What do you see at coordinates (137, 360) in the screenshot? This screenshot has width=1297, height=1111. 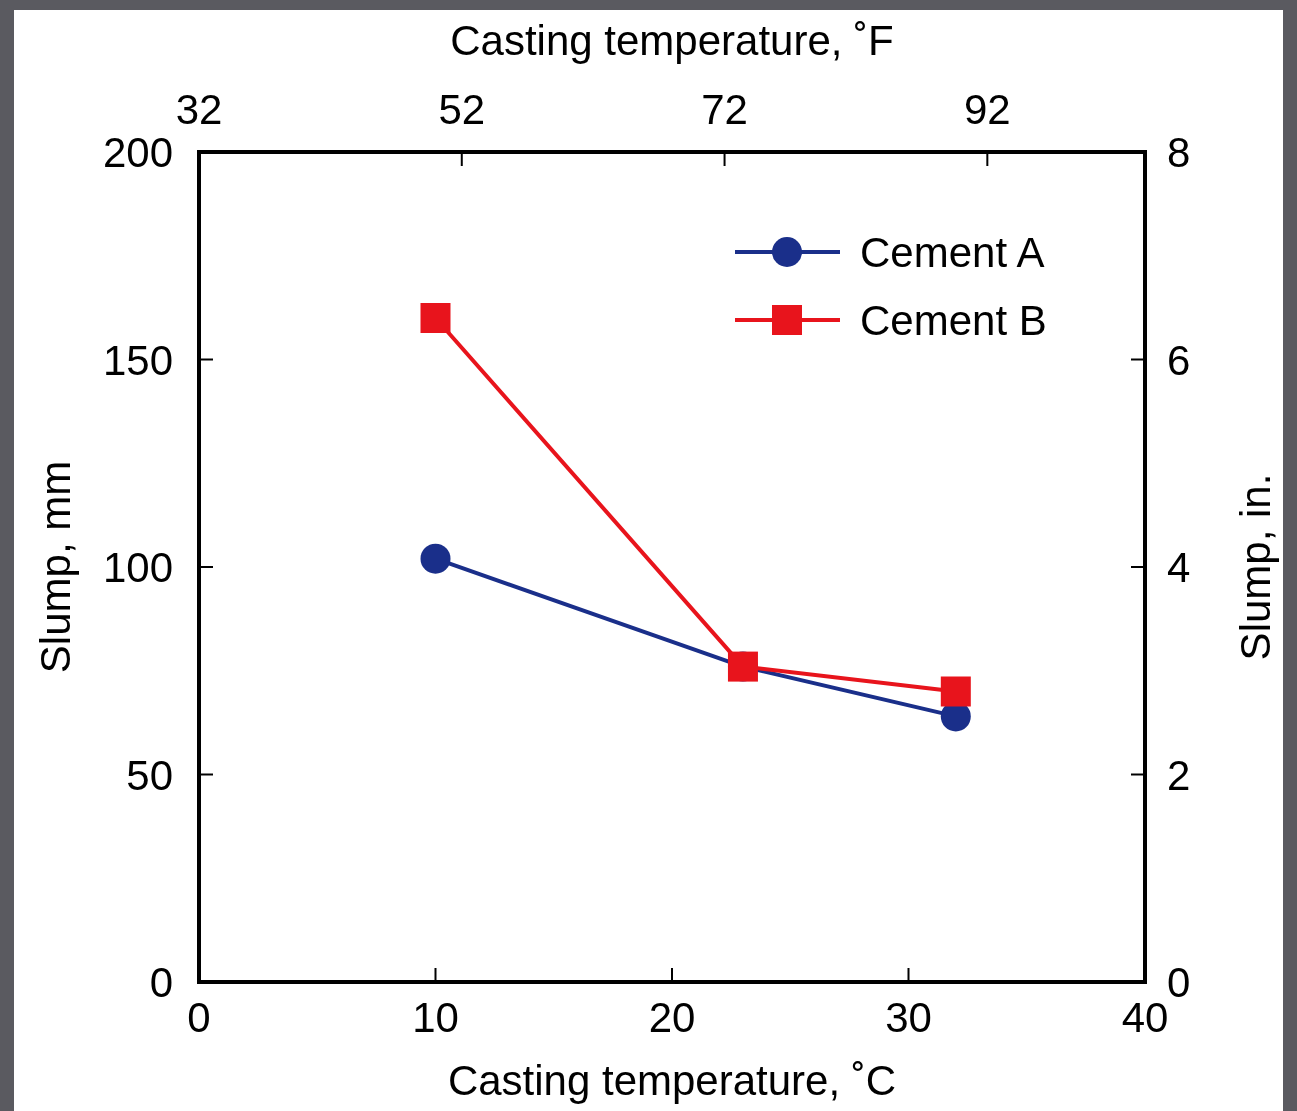 I see `y-tick-label: 150` at bounding box center [137, 360].